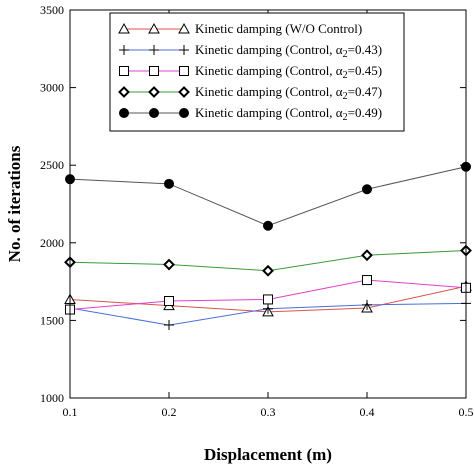 This screenshot has width=474, height=466. Describe the element at coordinates (288, 93) in the screenshot. I see `legend-label-4: Kinetic damping (Control, α2=0.47)` at that location.